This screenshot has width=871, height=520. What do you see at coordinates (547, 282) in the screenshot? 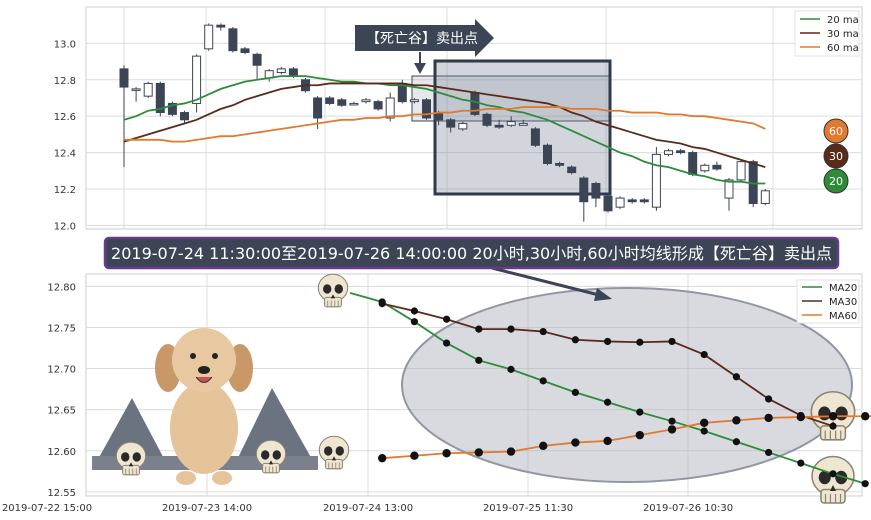
I see `banner-pointer-line` at bounding box center [547, 282].